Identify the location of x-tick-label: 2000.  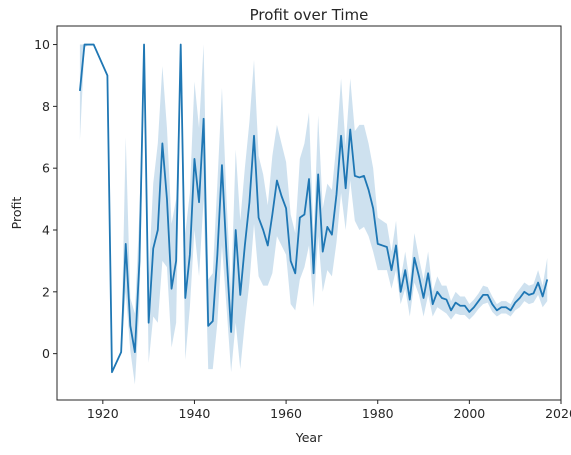
(469, 413).